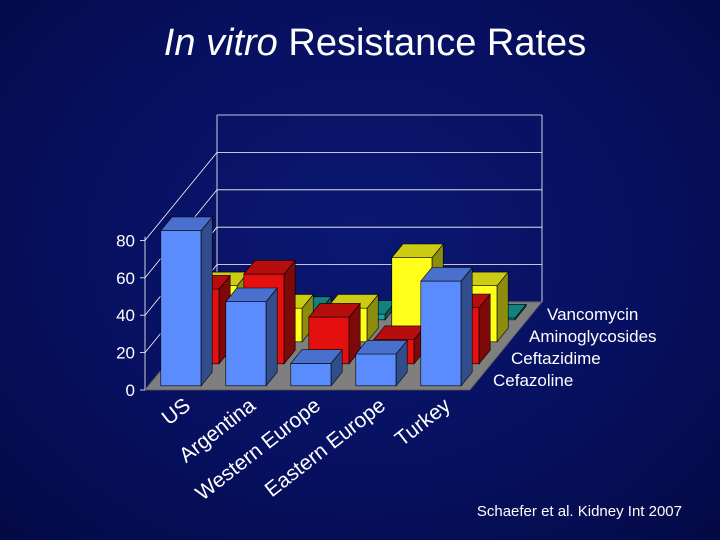  What do you see at coordinates (125, 278) in the screenshot?
I see `y-tick-label: 60` at bounding box center [125, 278].